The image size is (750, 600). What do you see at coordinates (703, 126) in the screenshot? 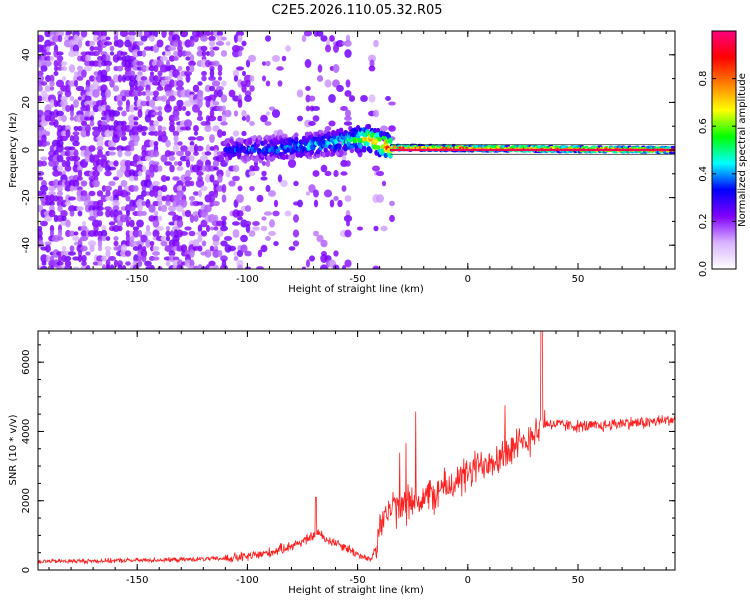
I see `colorbar-tick-label: 0.6` at bounding box center [703, 126].